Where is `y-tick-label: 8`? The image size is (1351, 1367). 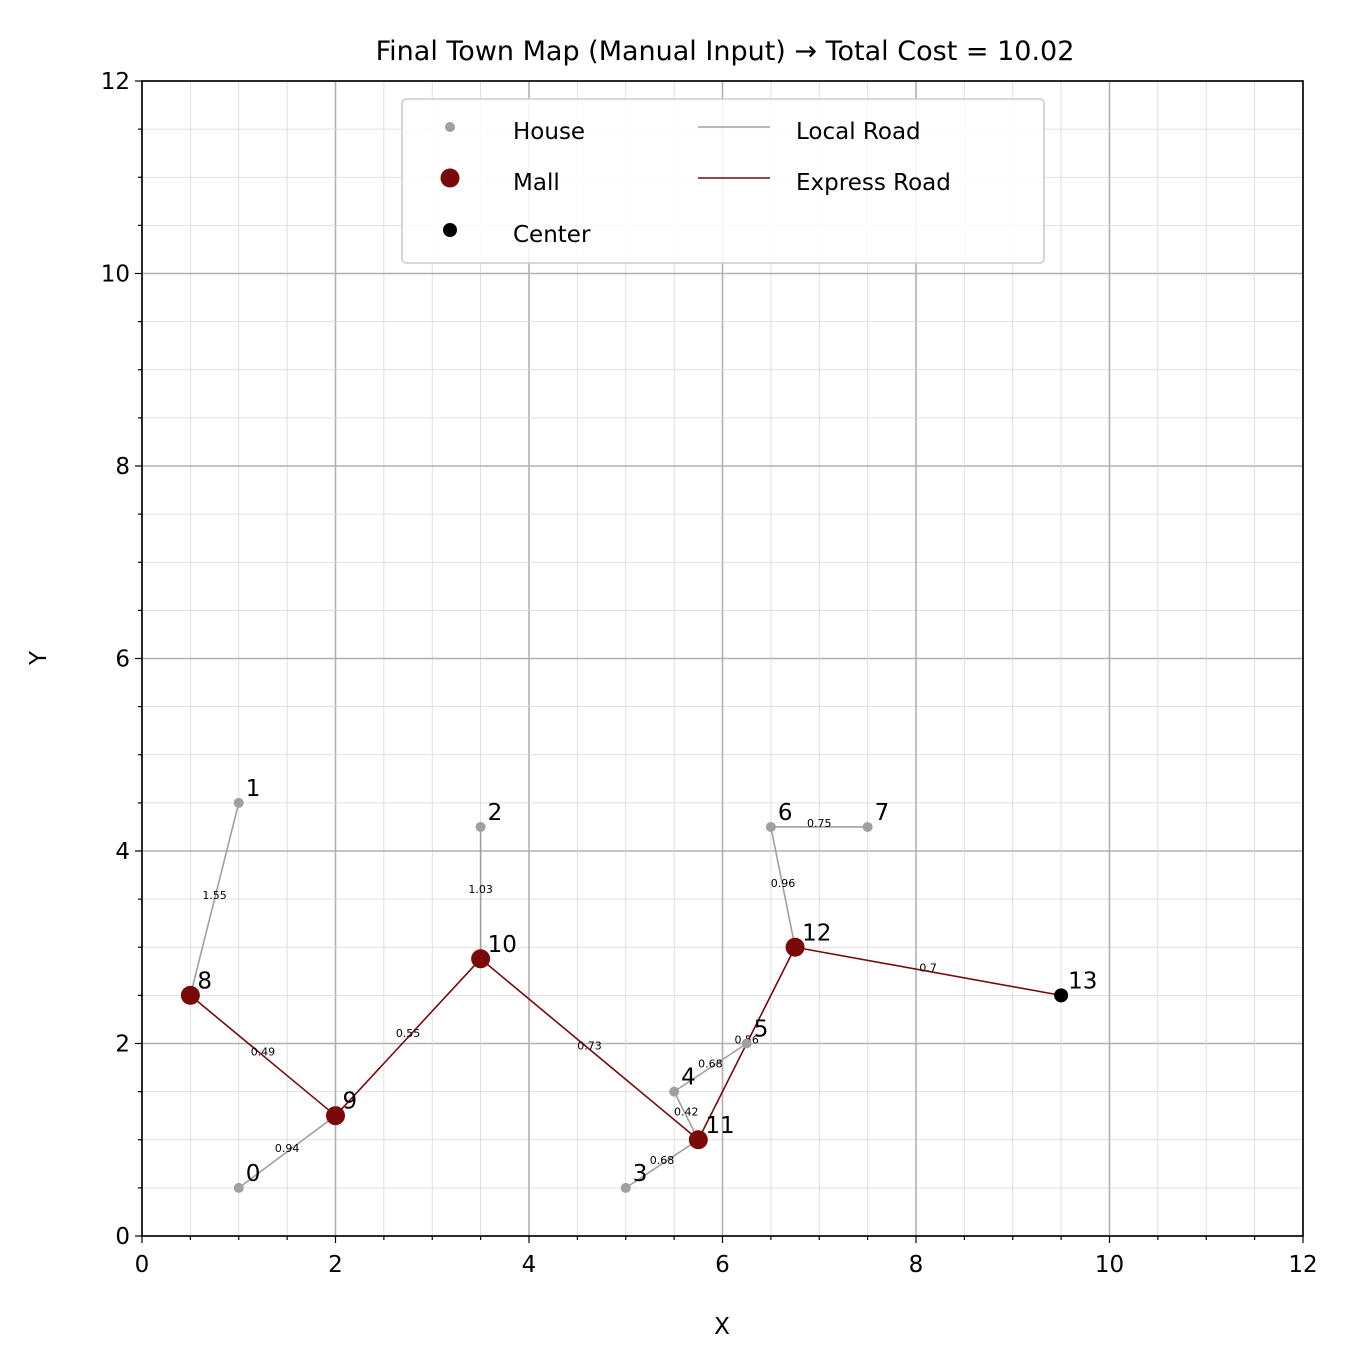
y-tick-label: 8 is located at coordinates (122, 467).